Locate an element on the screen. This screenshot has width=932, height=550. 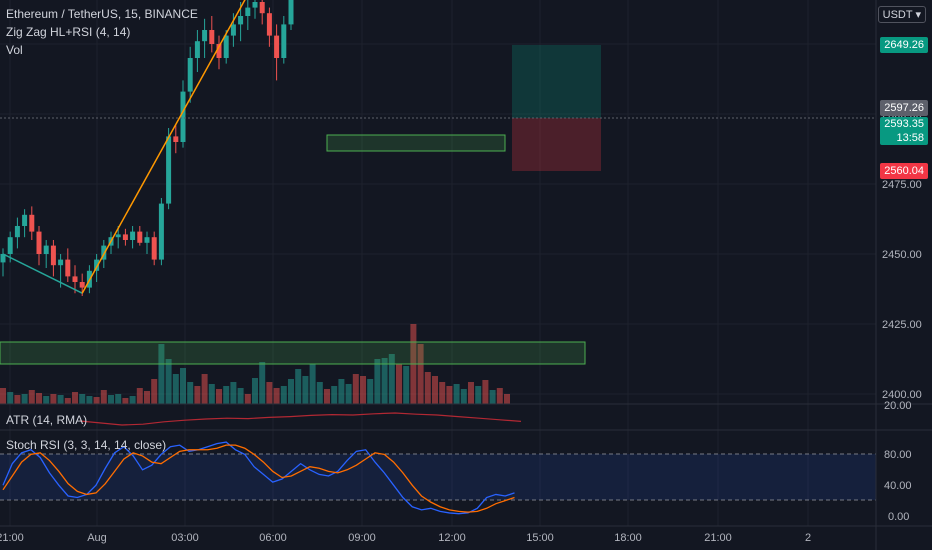
stoch-tick-0: 0.00 is located at coordinates (898, 517).